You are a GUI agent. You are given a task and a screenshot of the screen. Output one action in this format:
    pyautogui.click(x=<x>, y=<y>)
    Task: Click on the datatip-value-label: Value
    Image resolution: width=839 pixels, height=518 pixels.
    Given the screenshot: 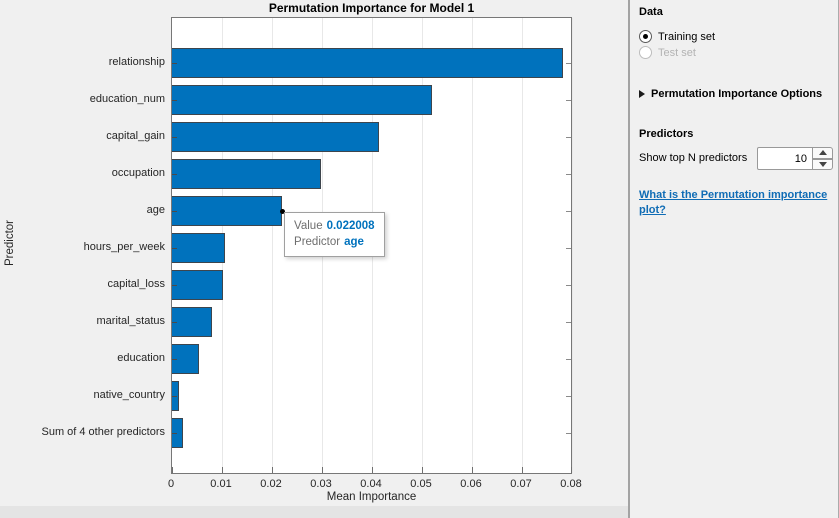 What is the action you would take?
    pyautogui.click(x=308, y=226)
    